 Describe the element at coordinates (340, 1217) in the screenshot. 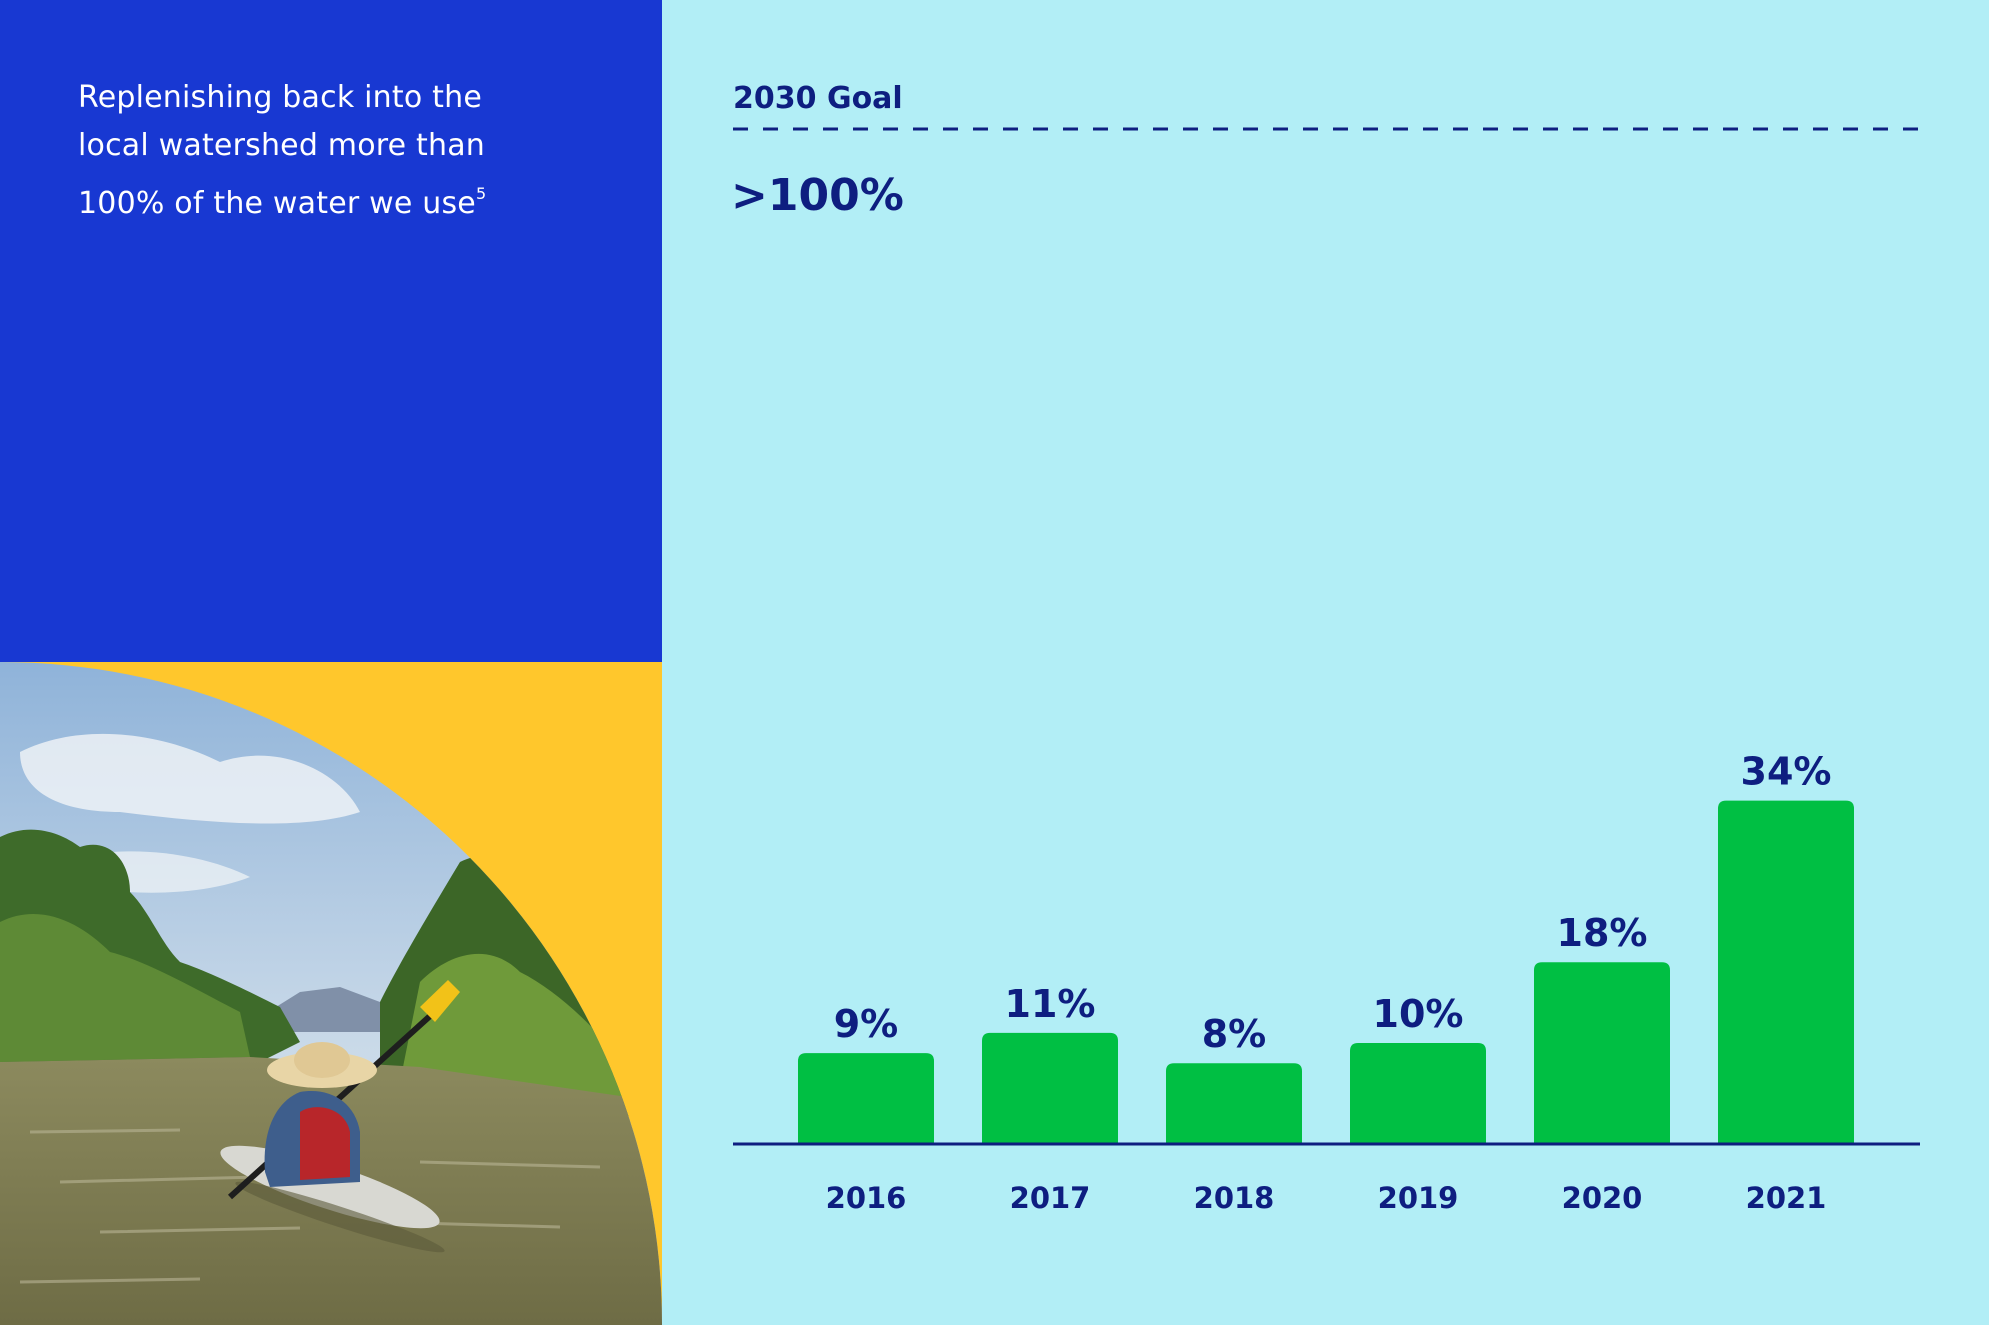

I see `kayak-shadow` at that location.